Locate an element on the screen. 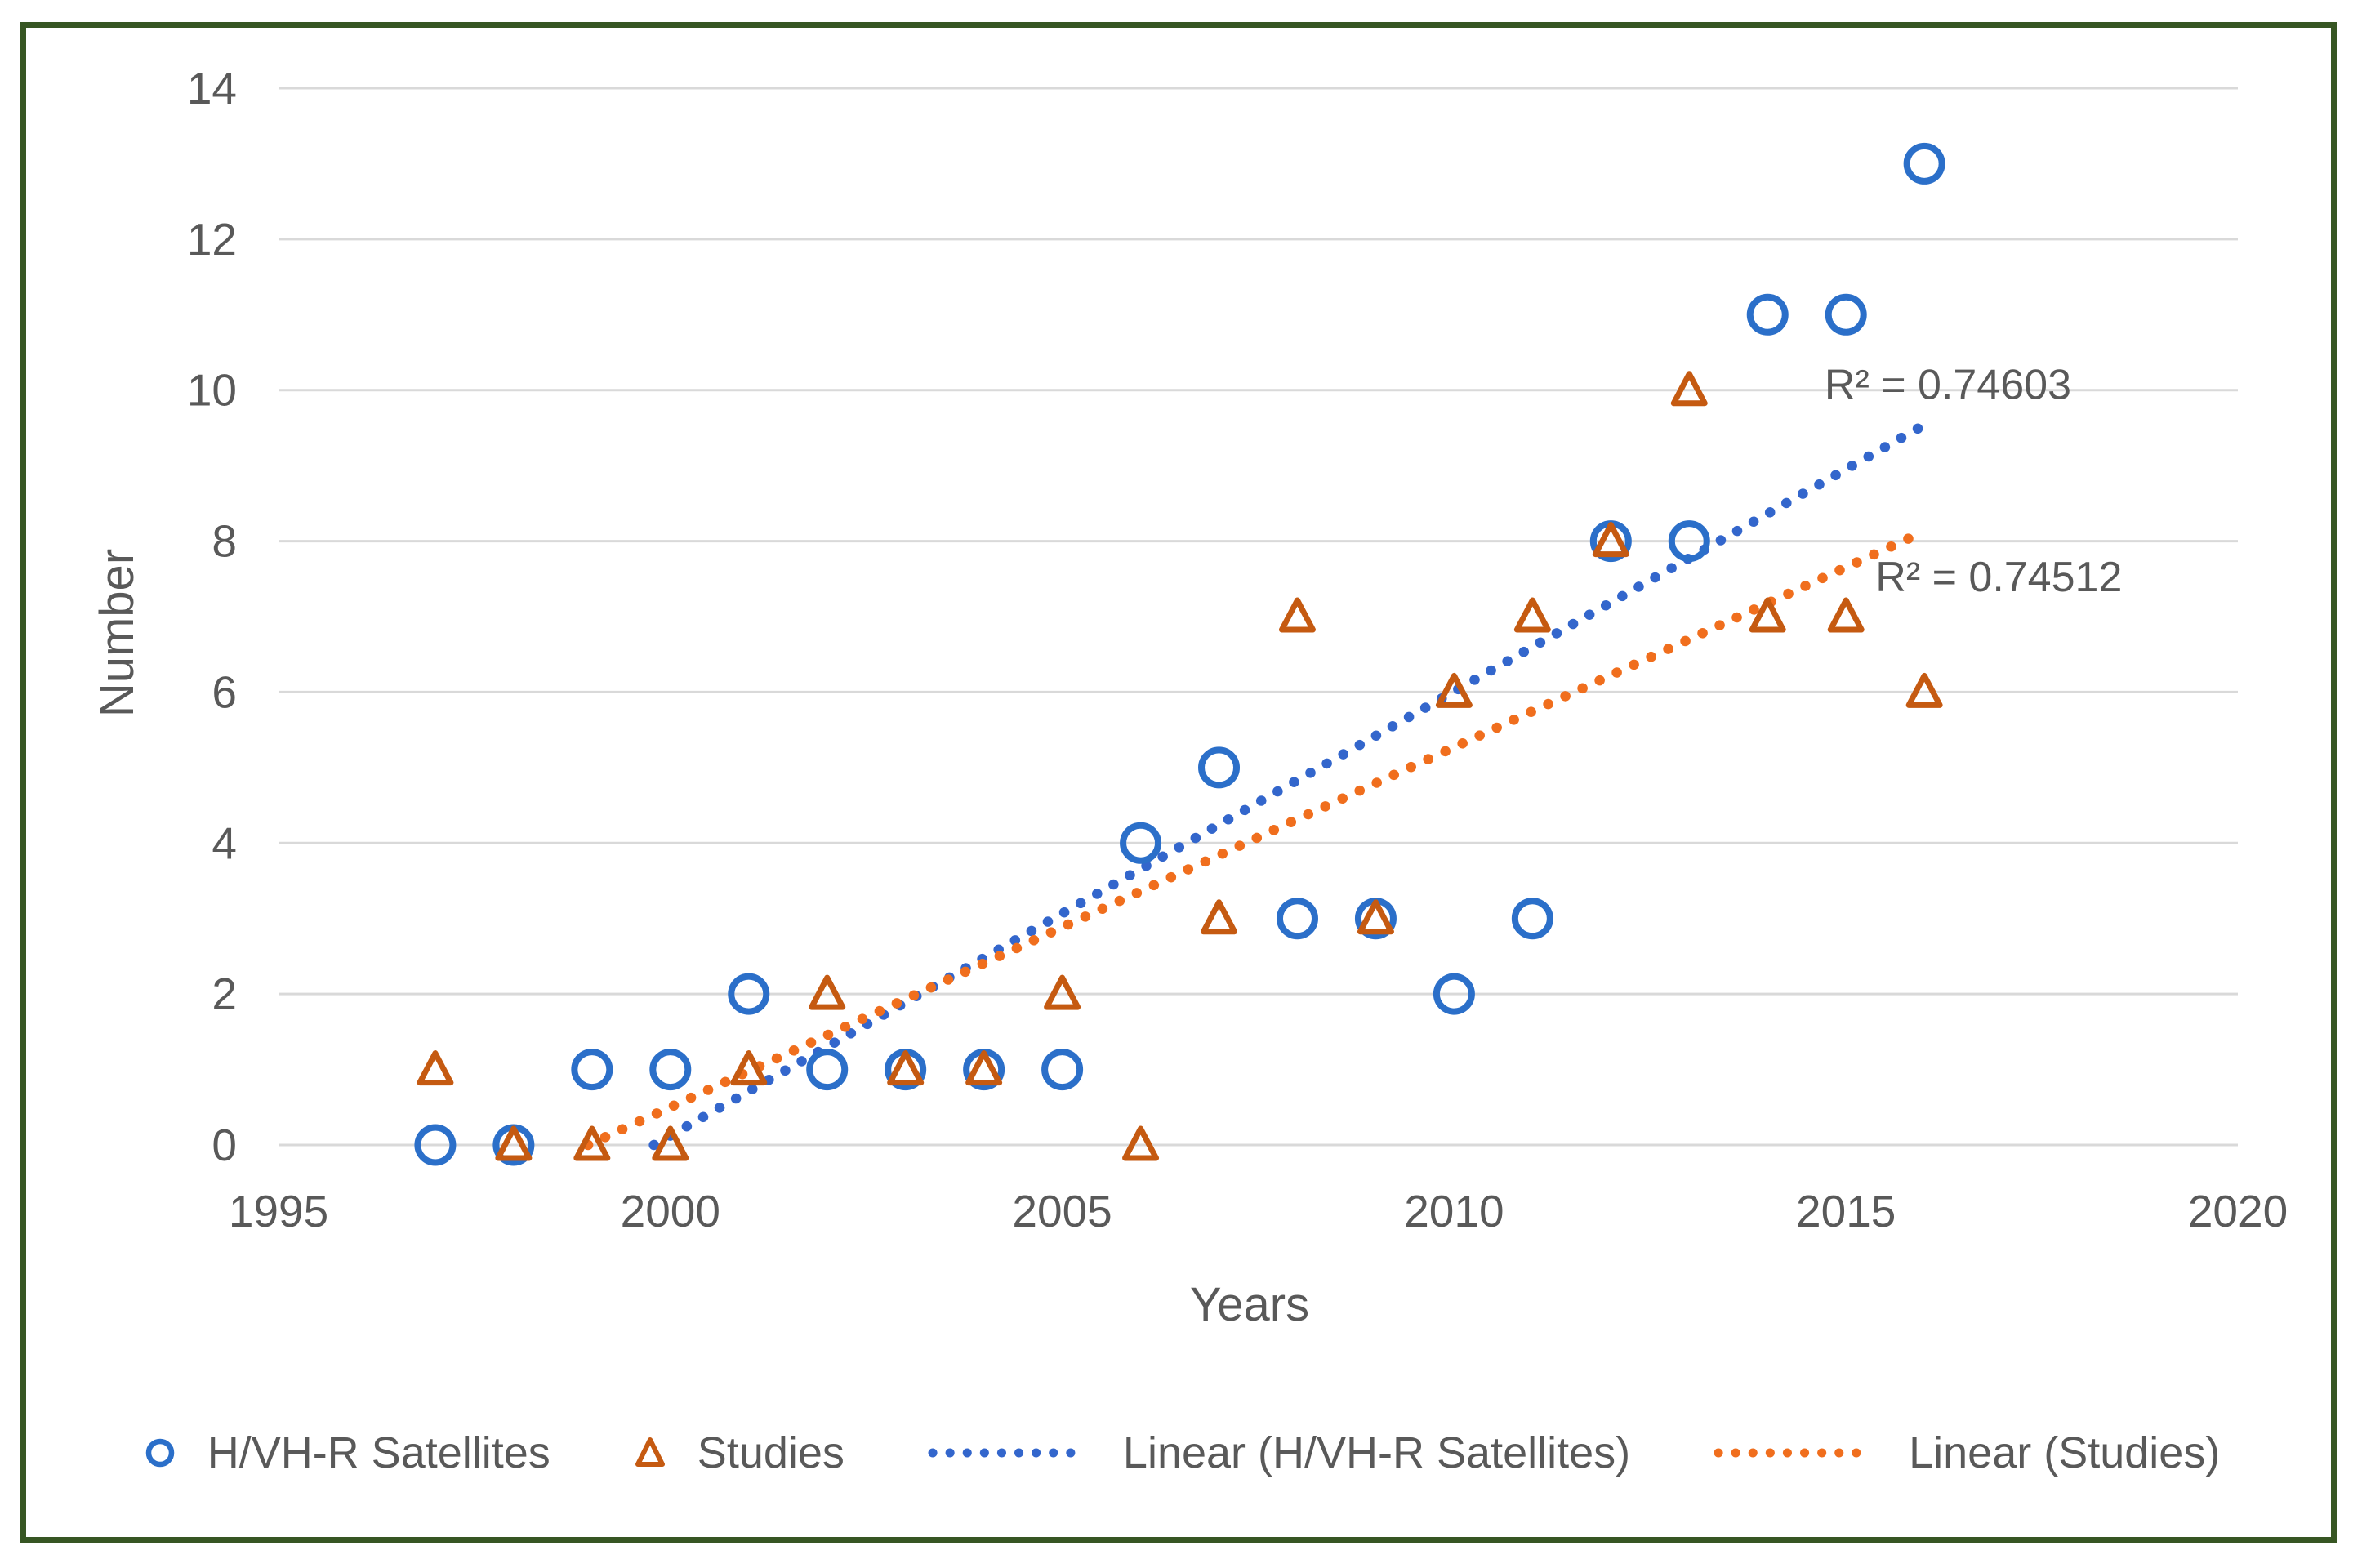 The image size is (2362, 1568). x-tick-label: 2015 is located at coordinates (1846, 1211).